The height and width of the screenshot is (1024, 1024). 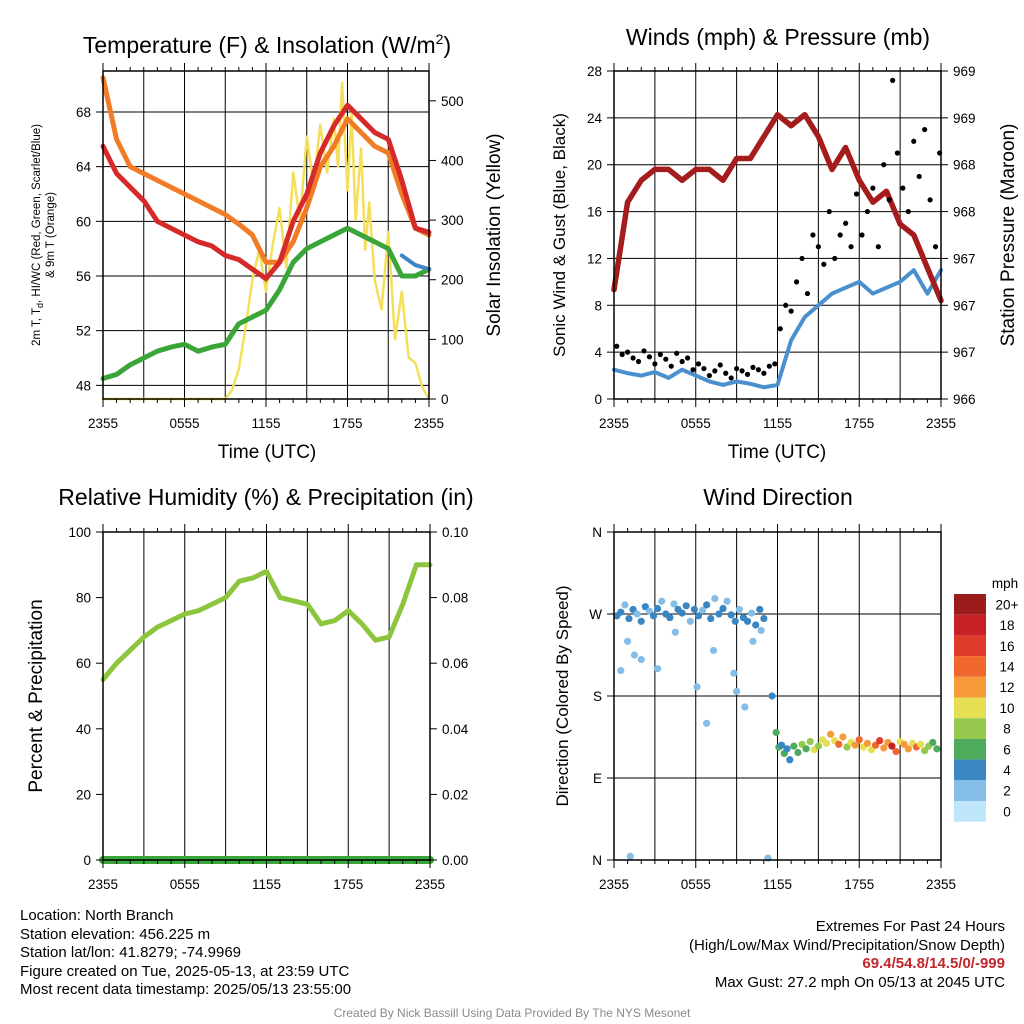 I want to click on y2-tick-label: 0.06, so click(x=455, y=663).